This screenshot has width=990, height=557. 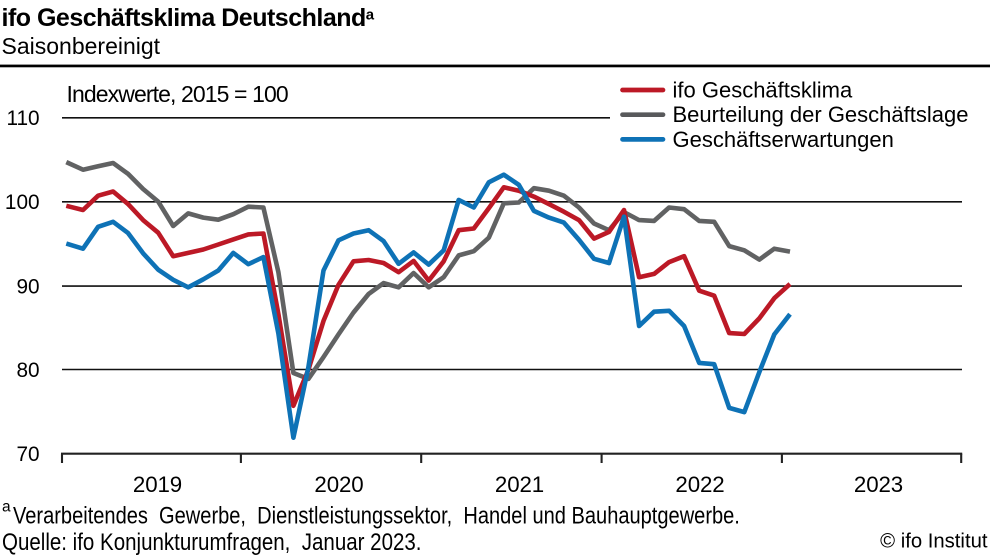 What do you see at coordinates (81, 46) in the screenshot?
I see `svg-text: Saisonbereinigt` at bounding box center [81, 46].